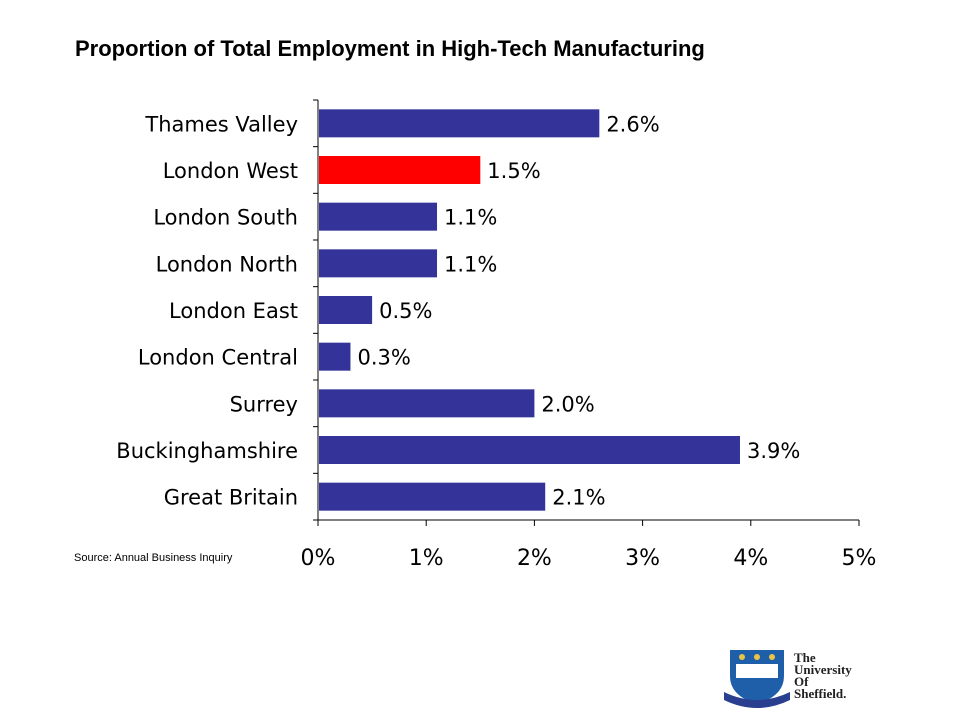 The height and width of the screenshot is (720, 960). Describe the element at coordinates (225, 218) in the screenshot. I see `category-label: London South` at that location.